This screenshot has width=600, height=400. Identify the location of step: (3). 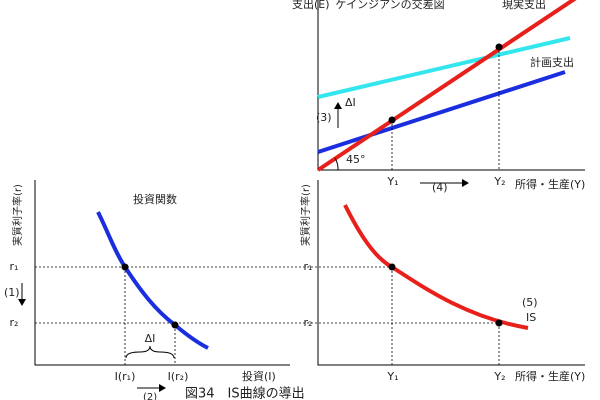
(324, 117).